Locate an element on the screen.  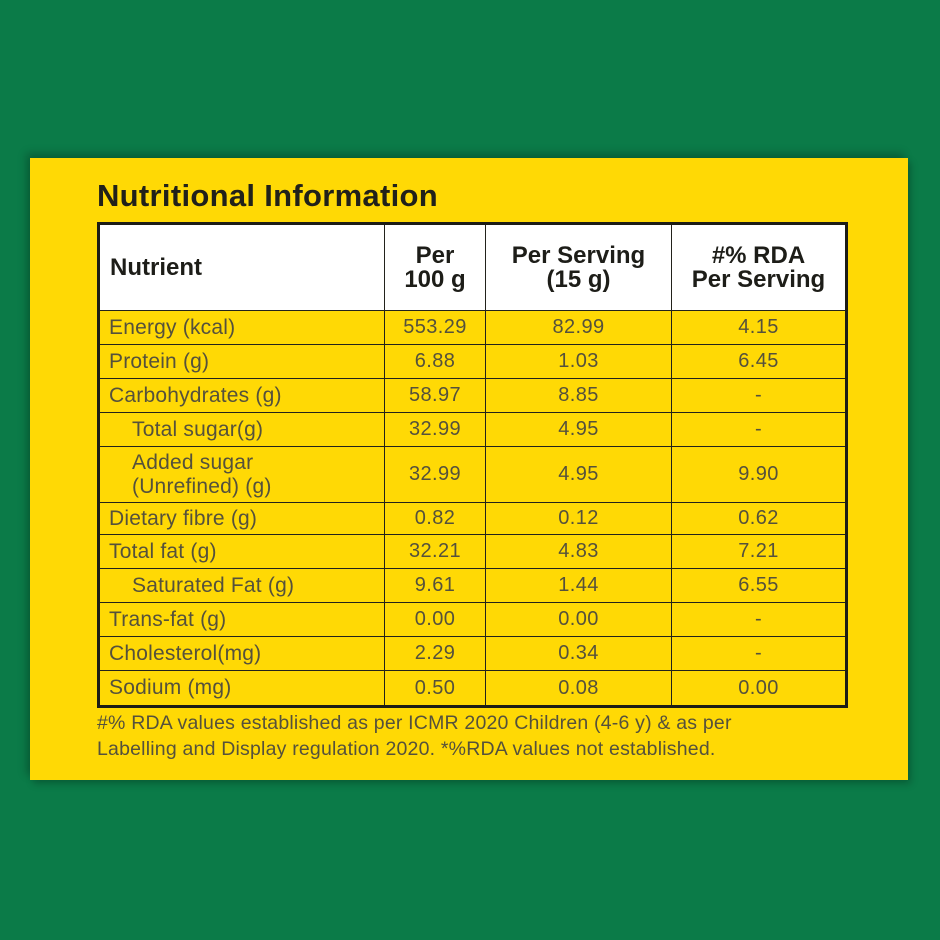
value-per-serving: 0.12 is located at coordinates (578, 518).